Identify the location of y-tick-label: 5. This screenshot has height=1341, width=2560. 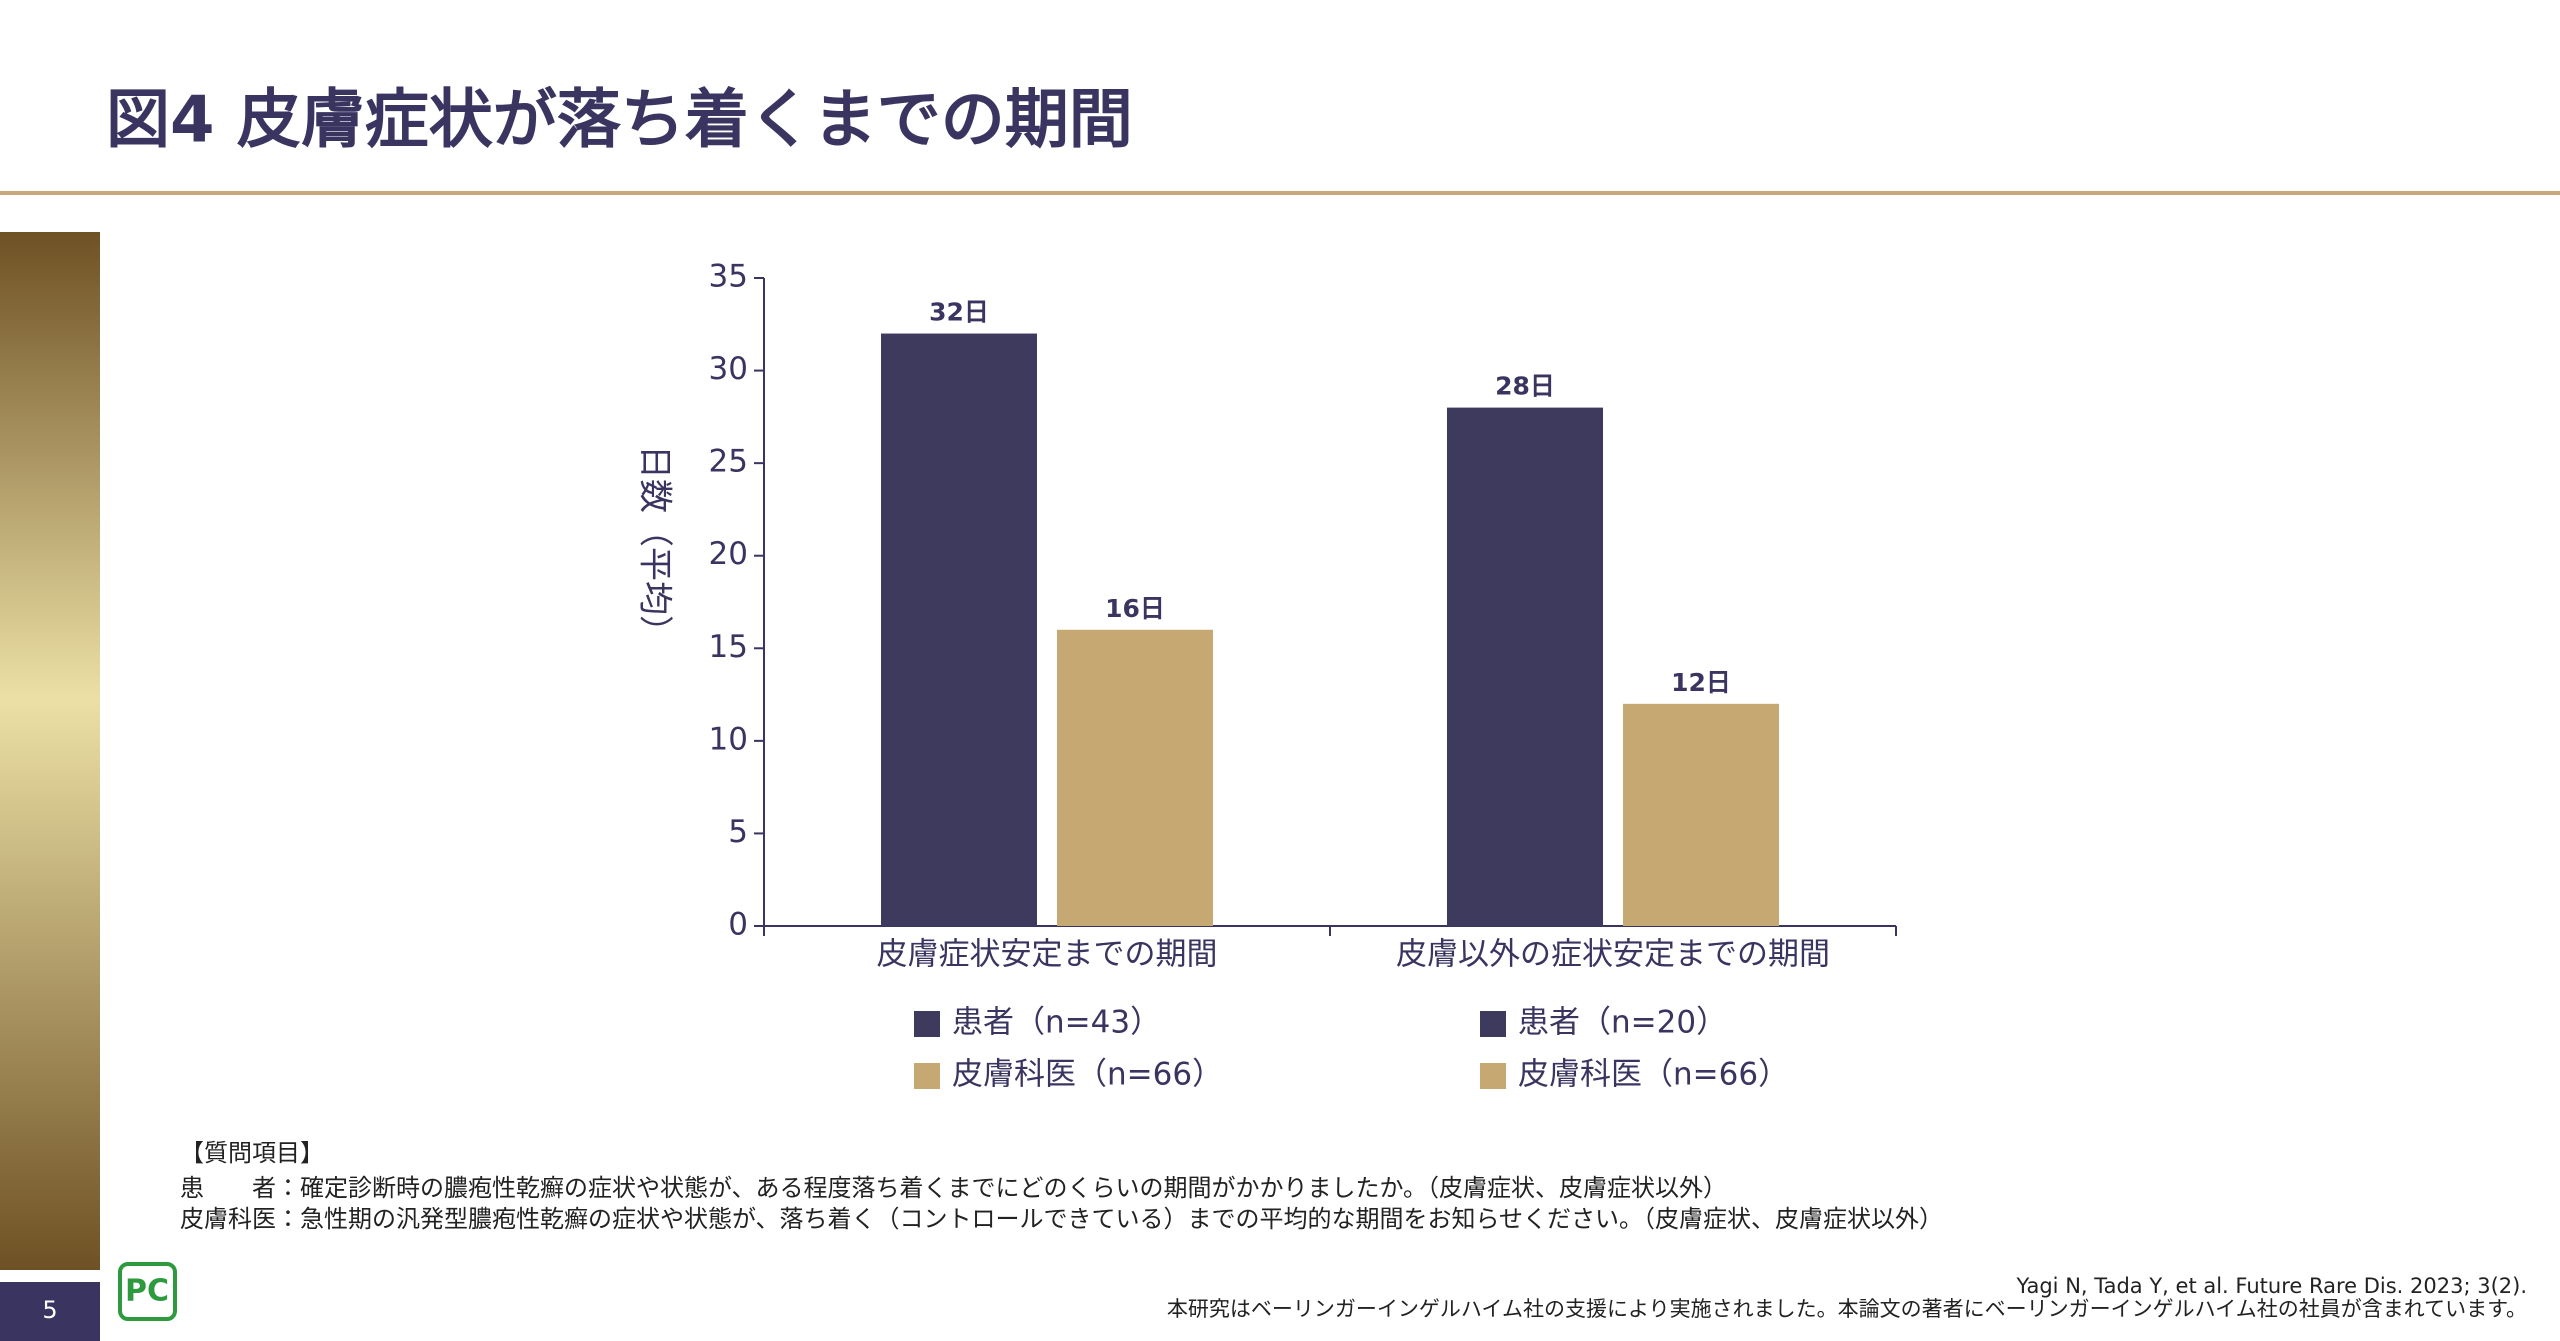
(738, 832).